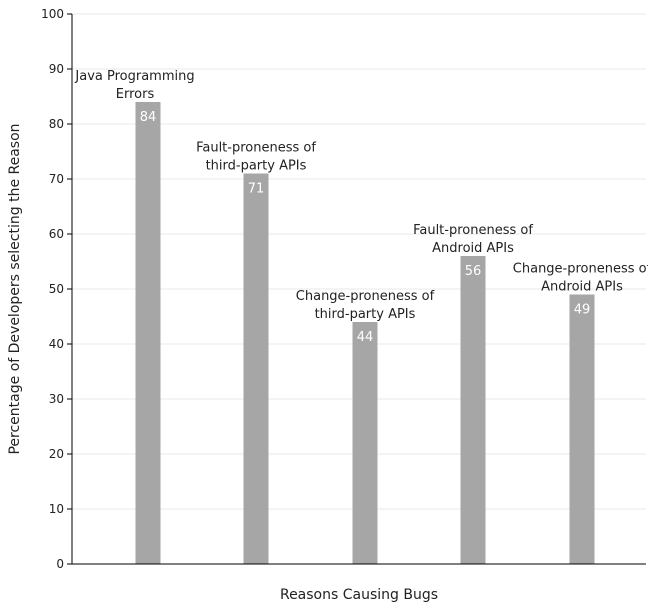 Image resolution: width=648 pixels, height=608 pixels. Describe the element at coordinates (134, 76) in the screenshot. I see `category-label: Java Programming` at that location.